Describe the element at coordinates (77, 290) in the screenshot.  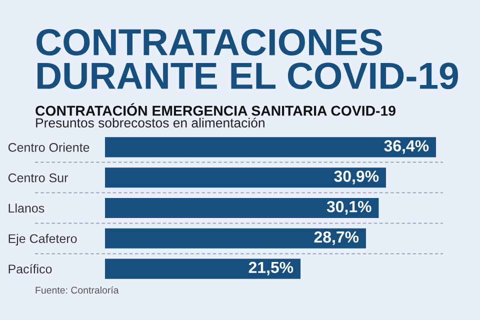
I see `source-note: Fuente: Contraloría` at that location.